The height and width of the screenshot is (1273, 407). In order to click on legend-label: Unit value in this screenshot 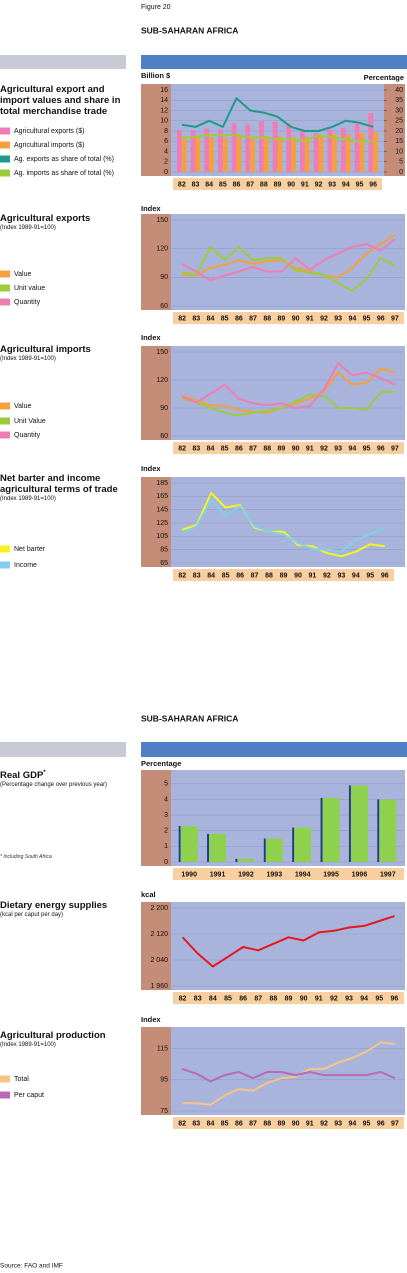, I will do `click(29, 288)`.